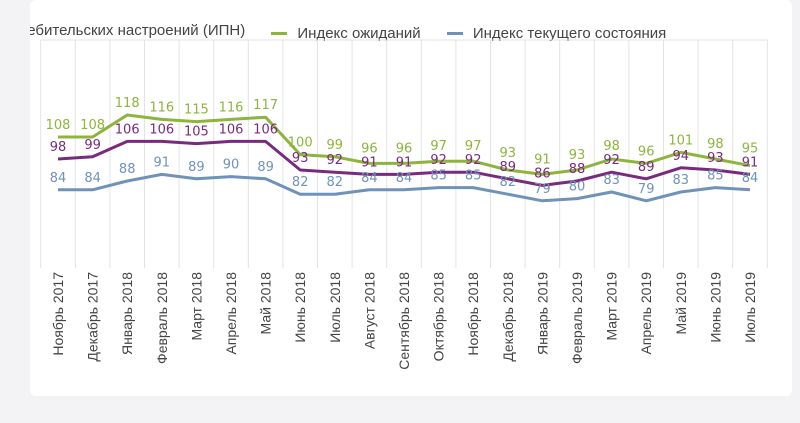 The image size is (800, 423). Describe the element at coordinates (577, 187) in the screenshot. I see `data-label: 80` at that location.